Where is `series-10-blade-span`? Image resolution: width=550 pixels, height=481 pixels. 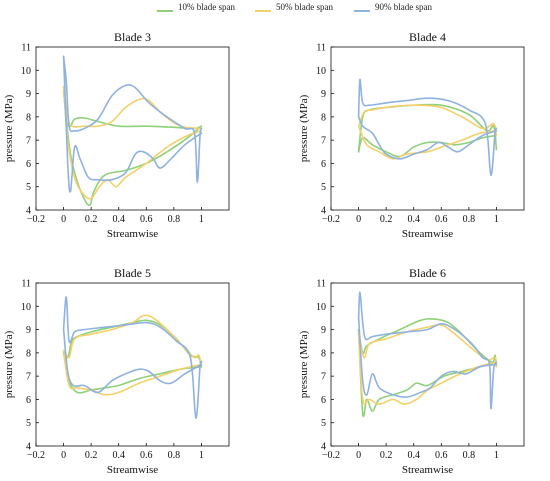 series-10-blade-span is located at coordinates (132, 356).